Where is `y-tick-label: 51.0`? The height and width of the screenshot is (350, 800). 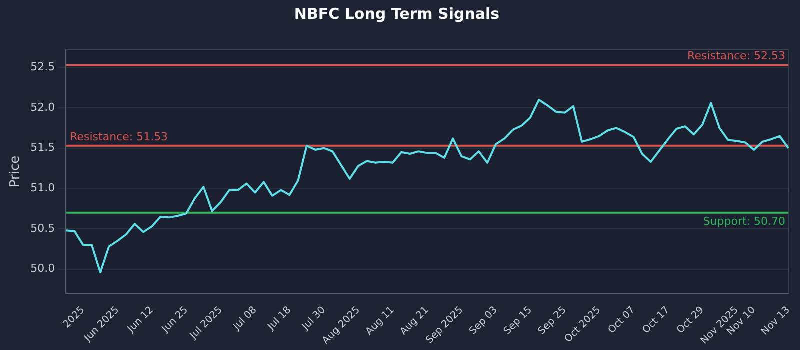
y-tick-label: 51.0 is located at coordinates (43, 188).